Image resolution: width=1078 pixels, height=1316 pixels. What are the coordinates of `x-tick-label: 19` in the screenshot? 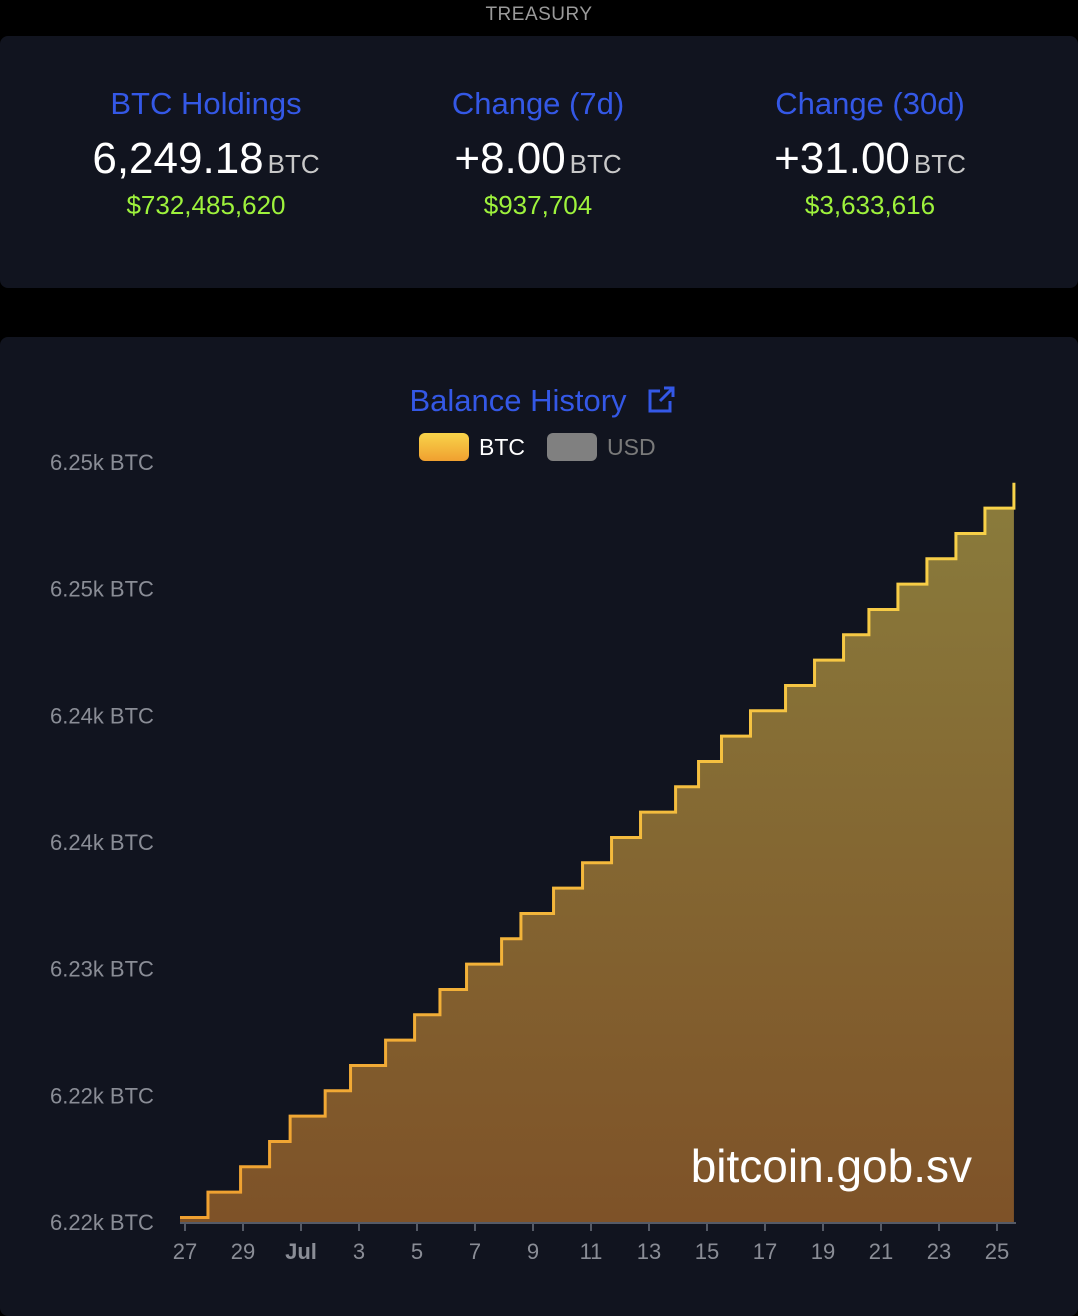 It's located at (823, 1251).